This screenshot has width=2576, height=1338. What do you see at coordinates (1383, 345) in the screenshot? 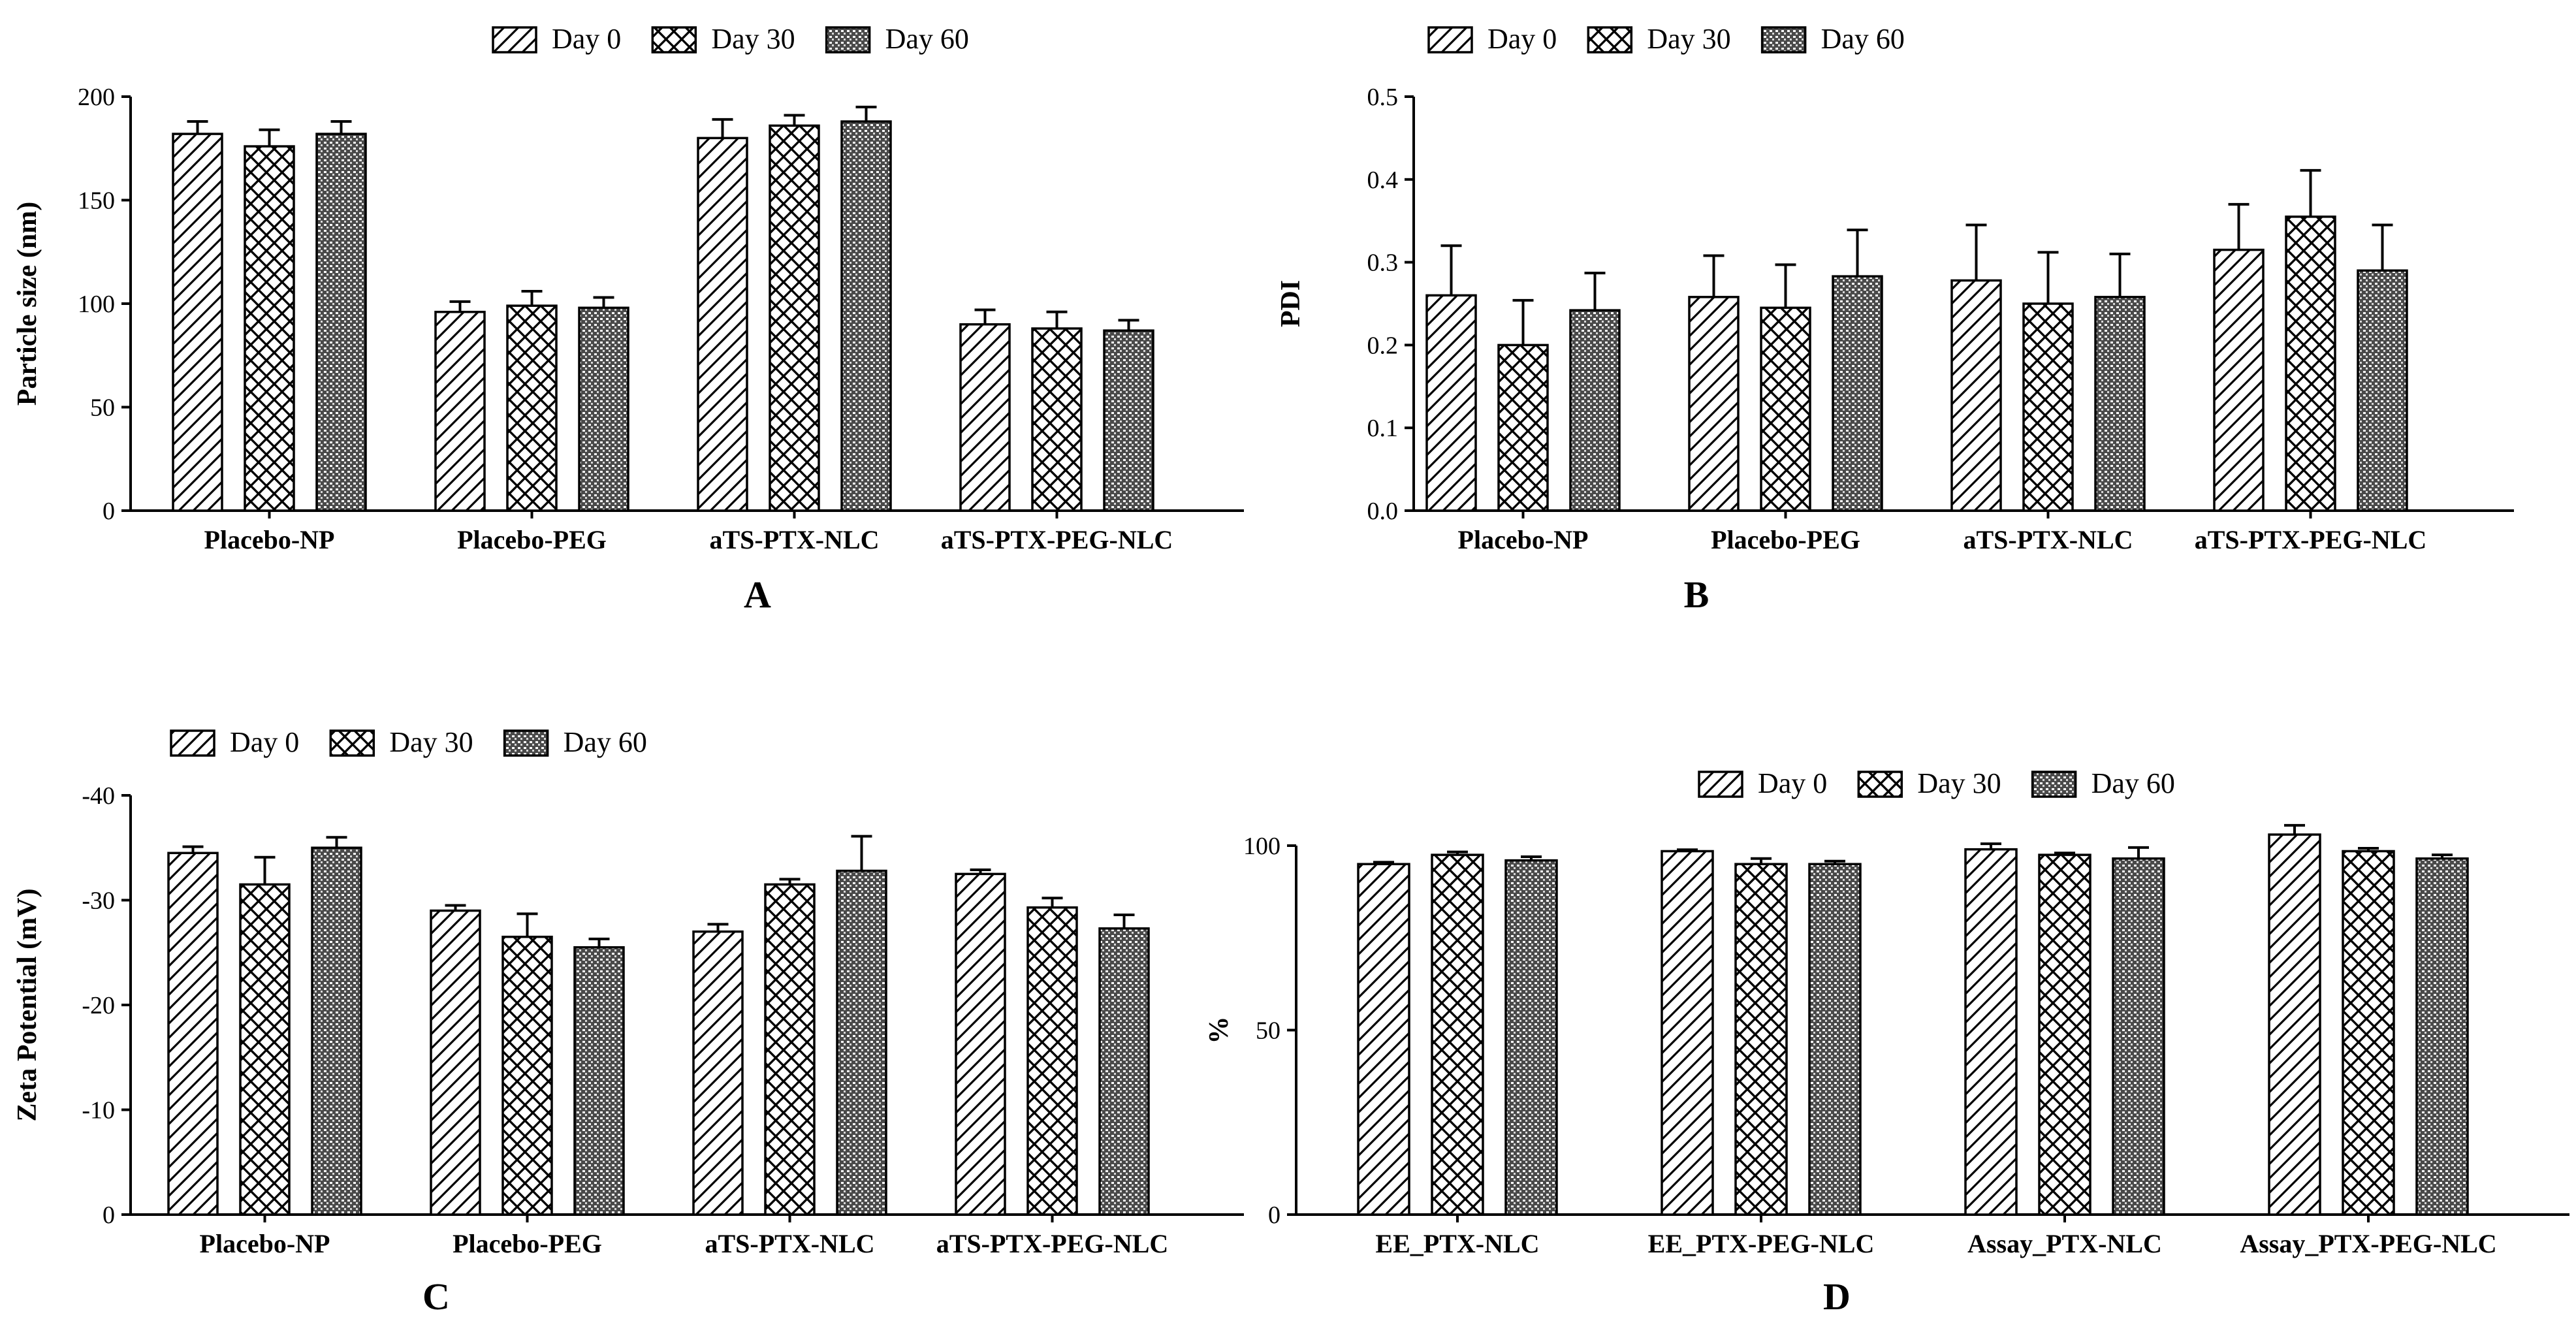
I see `y-tick-label: 0.2` at bounding box center [1383, 345].